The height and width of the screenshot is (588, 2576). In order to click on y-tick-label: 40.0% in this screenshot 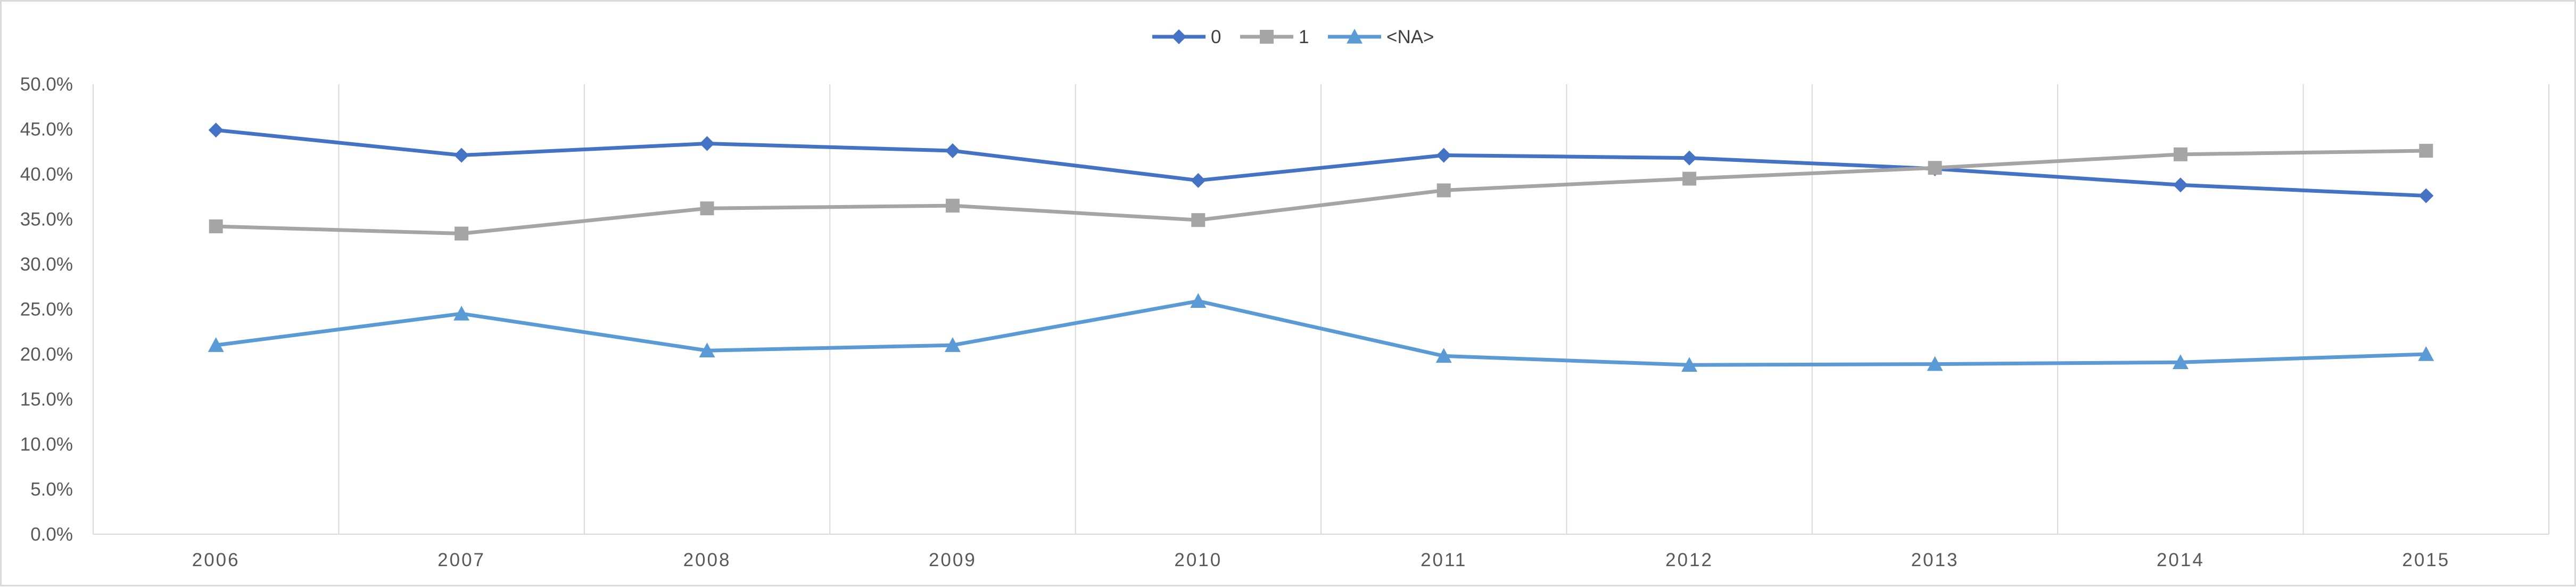, I will do `click(47, 175)`.